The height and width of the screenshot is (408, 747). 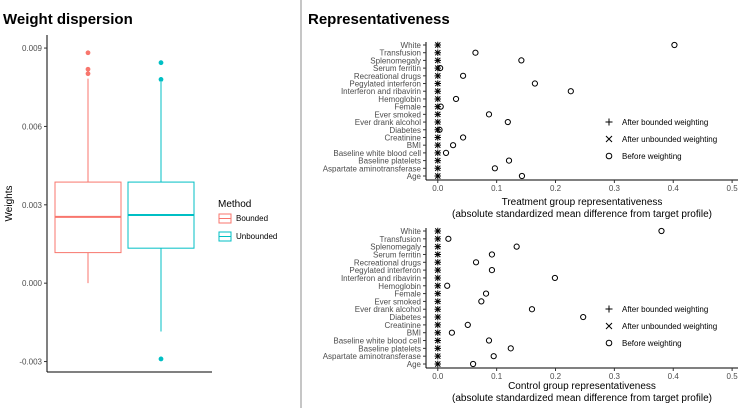 What do you see at coordinates (615, 188) in the screenshot?
I see `x-tick-label: 0.3` at bounding box center [615, 188].